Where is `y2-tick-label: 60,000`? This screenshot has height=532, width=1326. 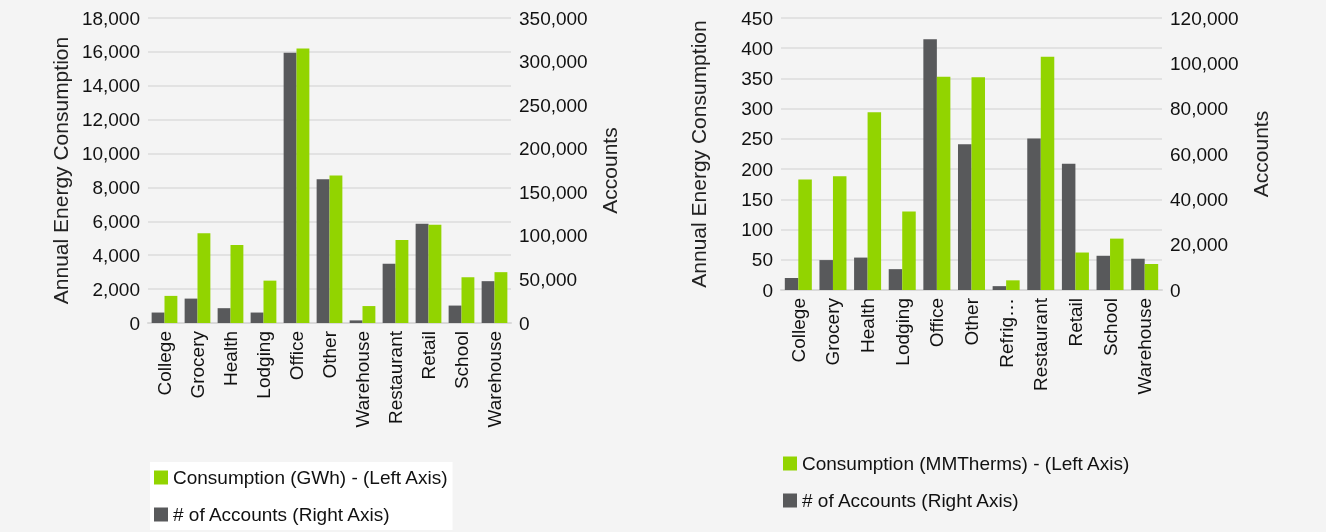
y2-tick-label: 60,000 is located at coordinates (1199, 154).